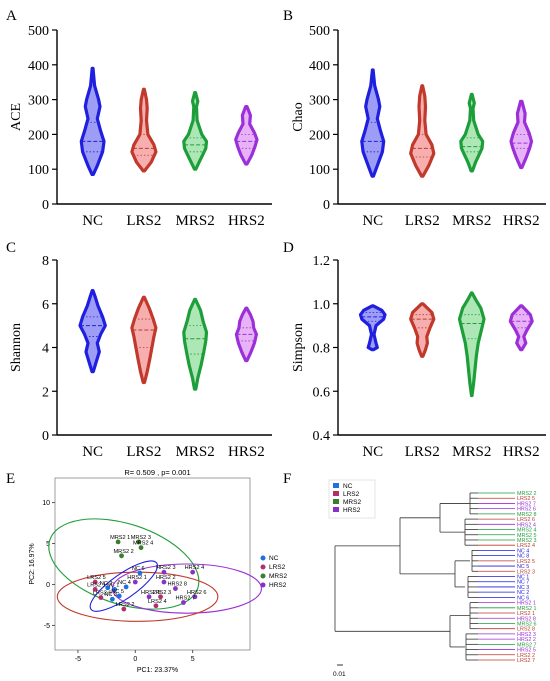  I want to click on y-tick-label: 0.8, so click(322, 349).